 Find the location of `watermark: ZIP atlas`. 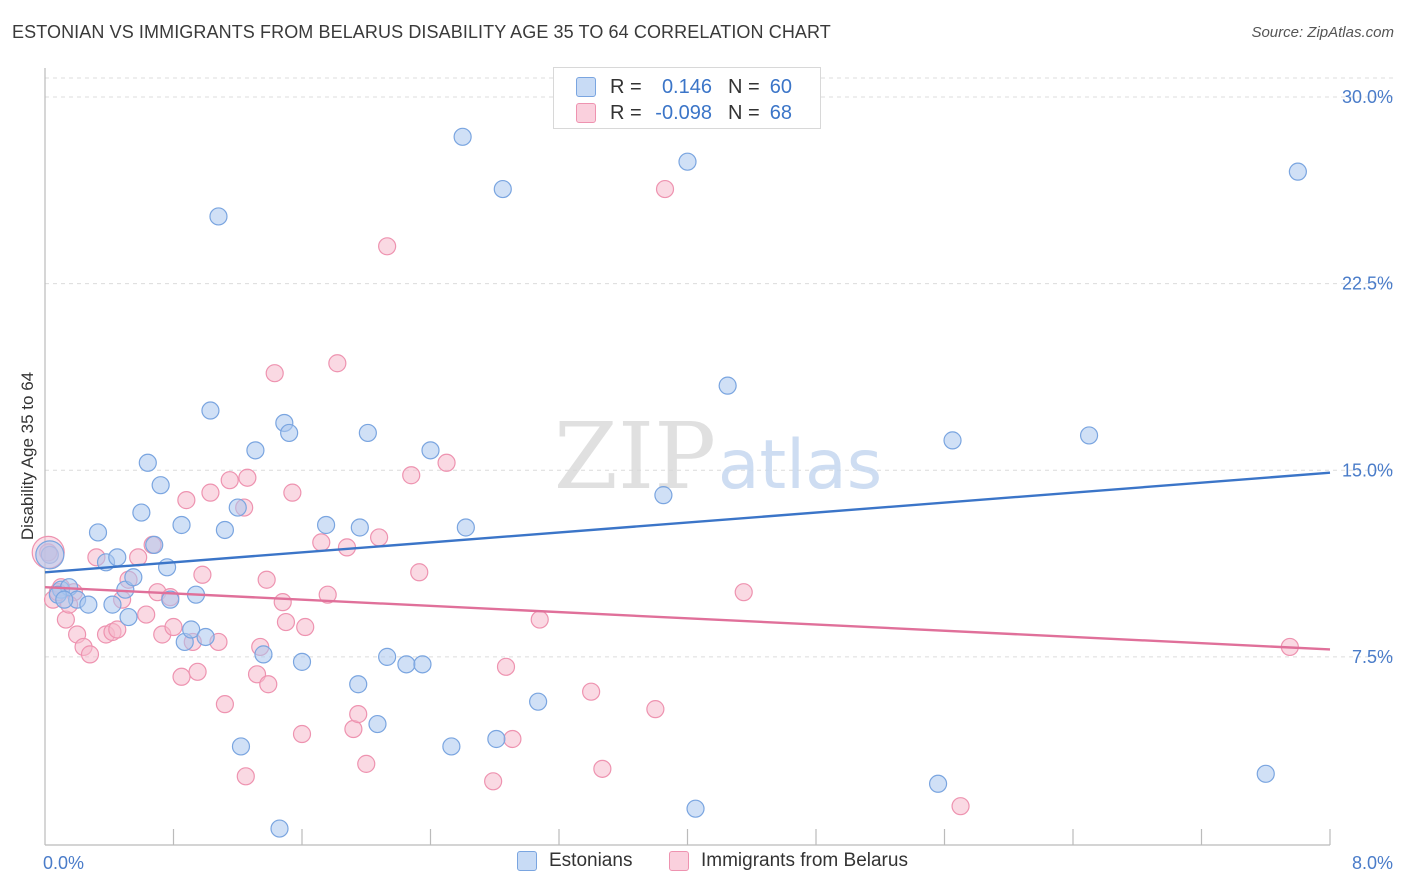

watermark: ZIP atlas is located at coordinates (718, 456).